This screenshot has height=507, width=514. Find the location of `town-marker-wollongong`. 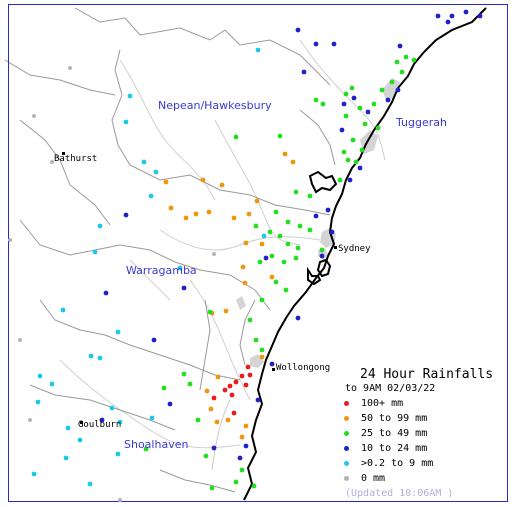

town-marker-wollongong is located at coordinates (273, 369).